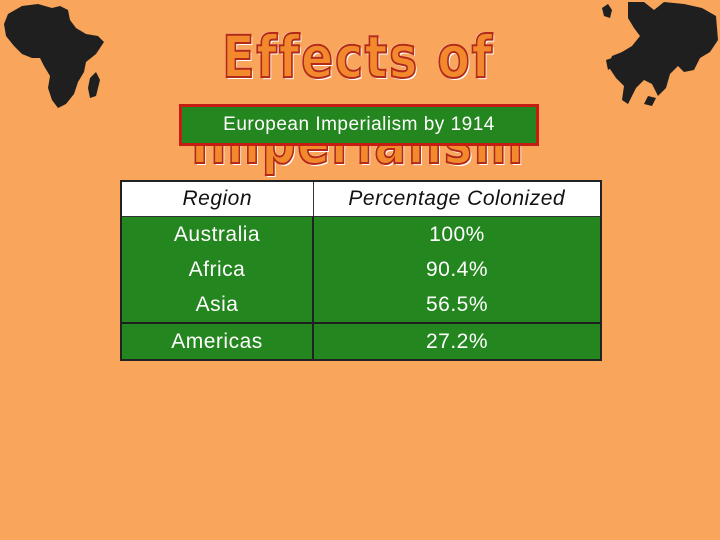 The height and width of the screenshot is (540, 720). Describe the element at coordinates (217, 234) in the screenshot. I see `region-cell: Australia` at that location.